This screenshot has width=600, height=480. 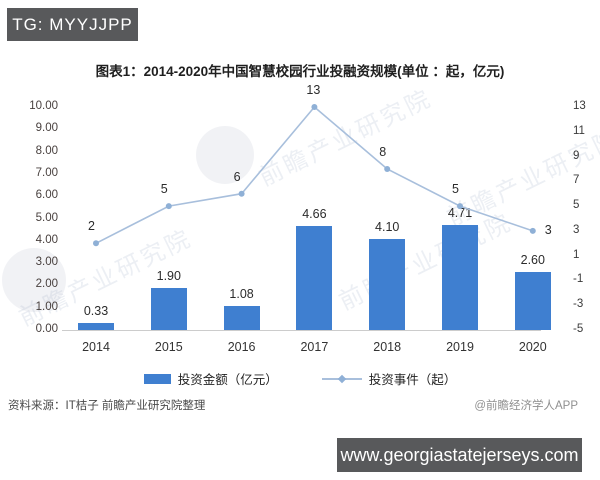 What do you see at coordinates (241, 347) in the screenshot?
I see `x-axis-tick: 2016` at bounding box center [241, 347].